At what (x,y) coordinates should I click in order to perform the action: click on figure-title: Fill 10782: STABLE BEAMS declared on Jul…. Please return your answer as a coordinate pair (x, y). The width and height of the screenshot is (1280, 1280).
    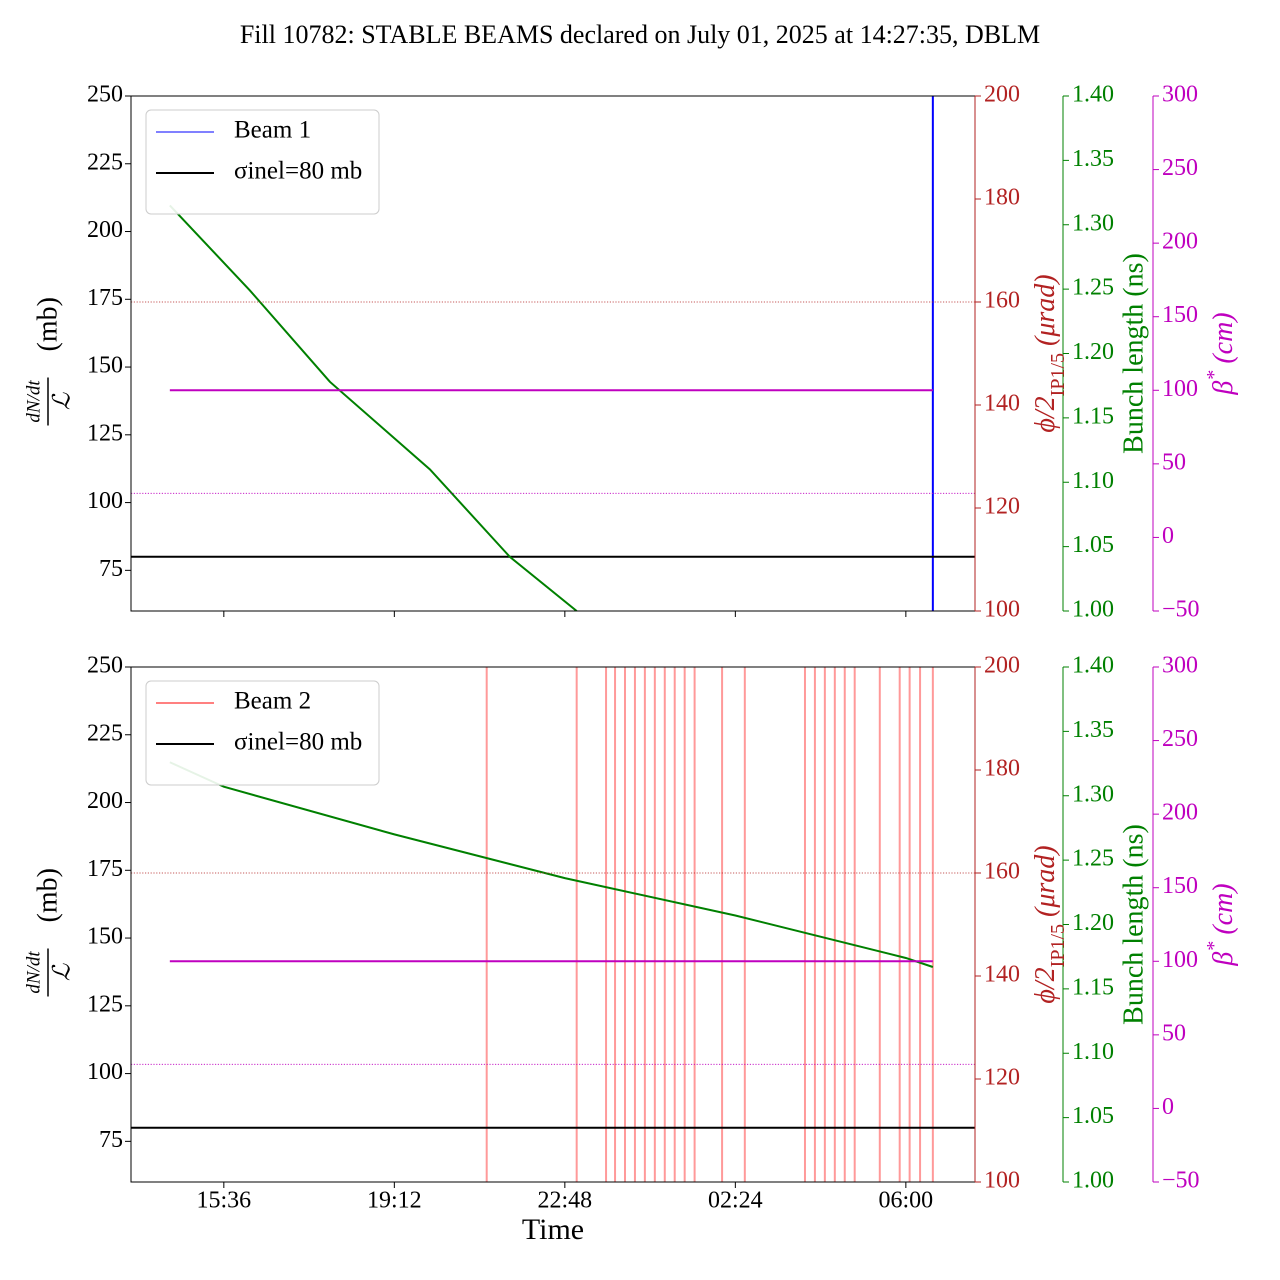
    Looking at the image, I should click on (640, 34).